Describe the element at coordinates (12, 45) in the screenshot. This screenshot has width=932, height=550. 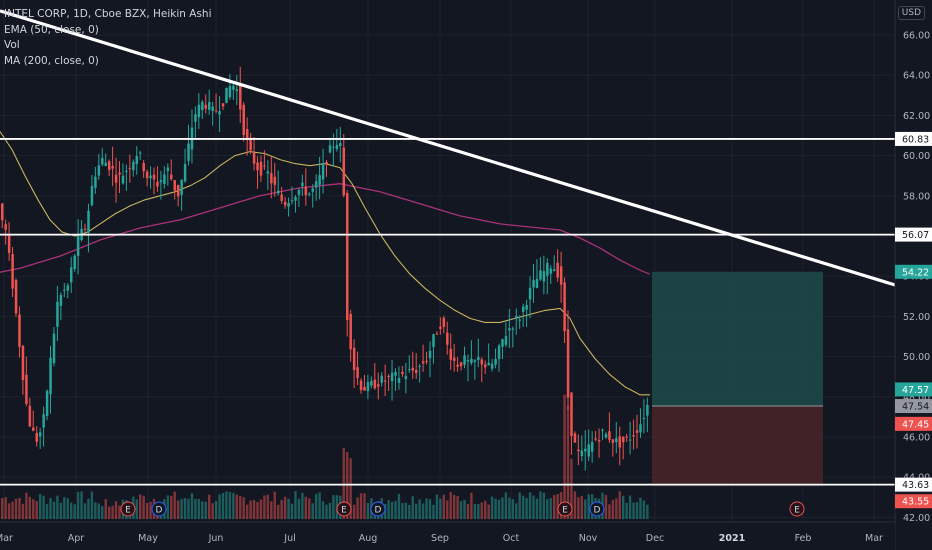
I see `legend-volume: Vol` at that location.